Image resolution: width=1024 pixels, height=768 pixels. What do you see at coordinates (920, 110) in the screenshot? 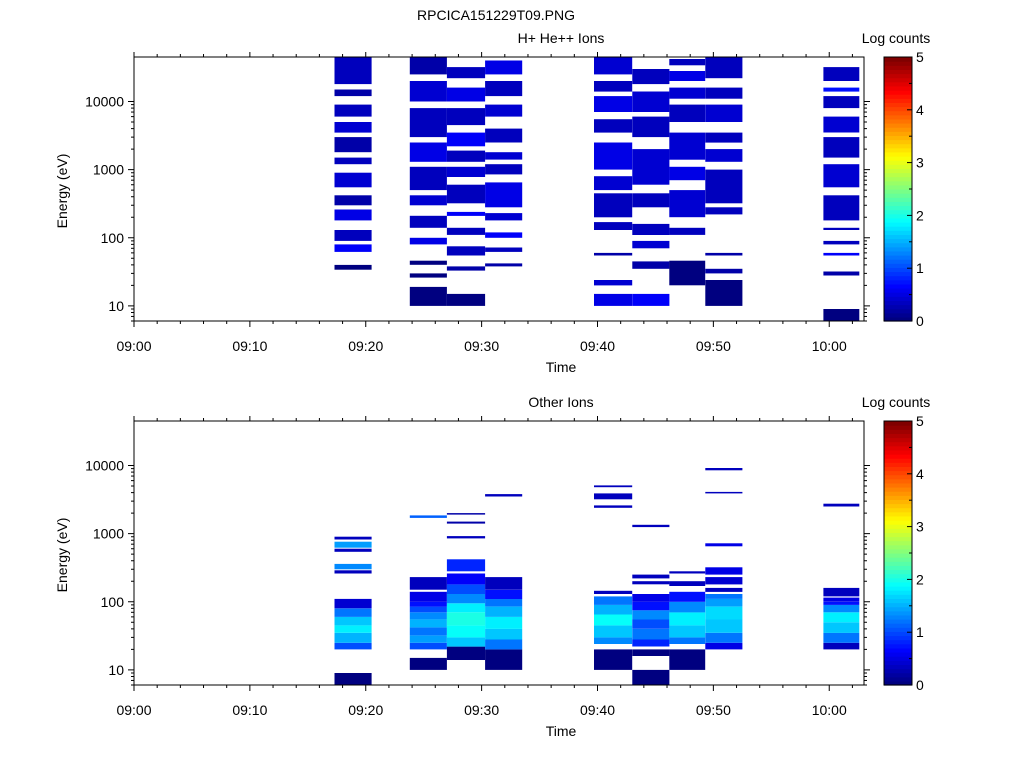
I see `colorbar-tick-label: 4` at bounding box center [920, 110].